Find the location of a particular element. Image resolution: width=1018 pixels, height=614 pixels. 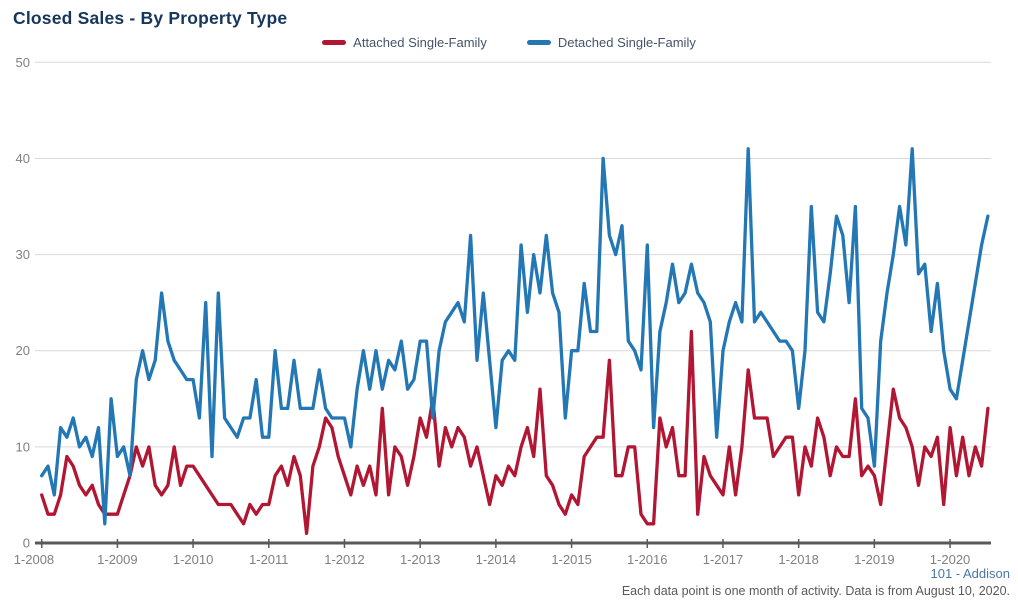

x-tick-label: 1-2011 is located at coordinates (269, 559).